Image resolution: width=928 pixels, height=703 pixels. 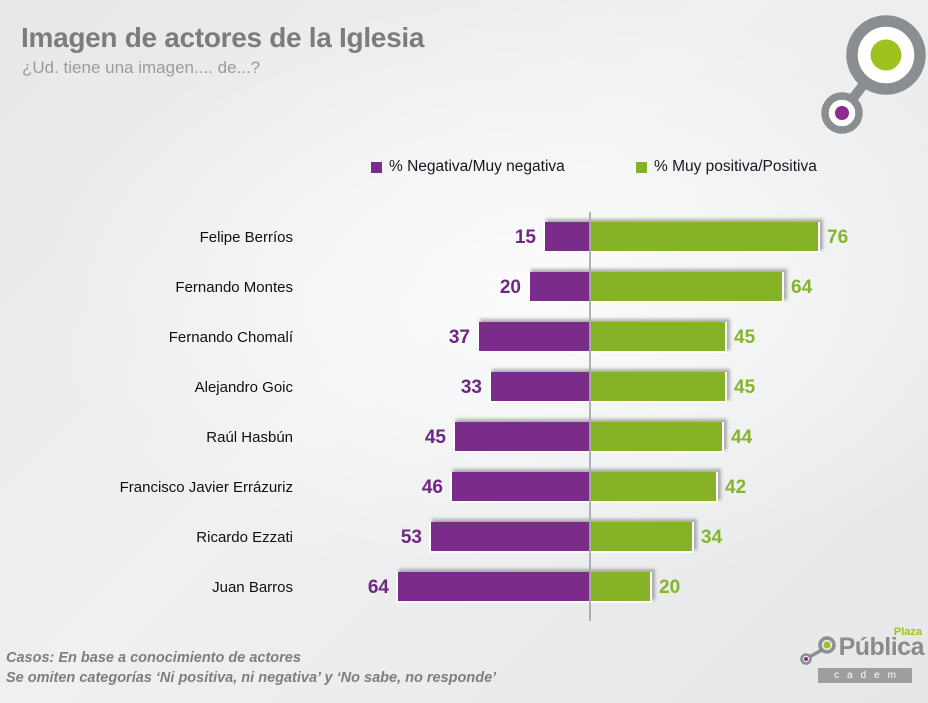 What do you see at coordinates (244, 537) in the screenshot?
I see `actor-name-label: Ricardo Ezzati` at bounding box center [244, 537].